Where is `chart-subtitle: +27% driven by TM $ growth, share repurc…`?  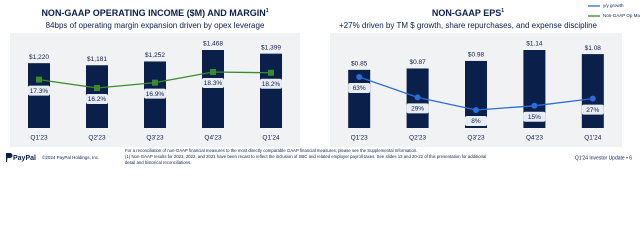 chart-subtitle: +27% driven by TM $ growth, share repurc… is located at coordinates (468, 25).